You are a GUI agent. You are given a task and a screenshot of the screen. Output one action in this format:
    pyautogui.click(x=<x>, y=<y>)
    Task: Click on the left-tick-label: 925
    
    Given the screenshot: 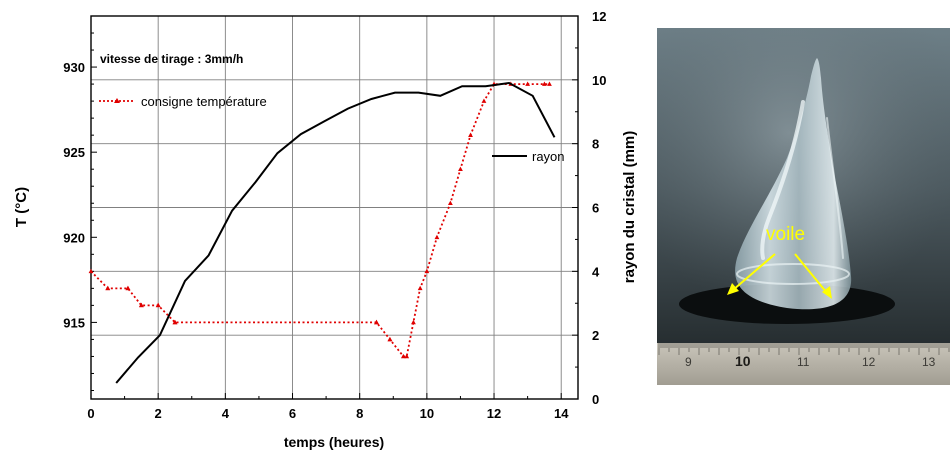 What is the action you would take?
    pyautogui.click(x=74, y=152)
    